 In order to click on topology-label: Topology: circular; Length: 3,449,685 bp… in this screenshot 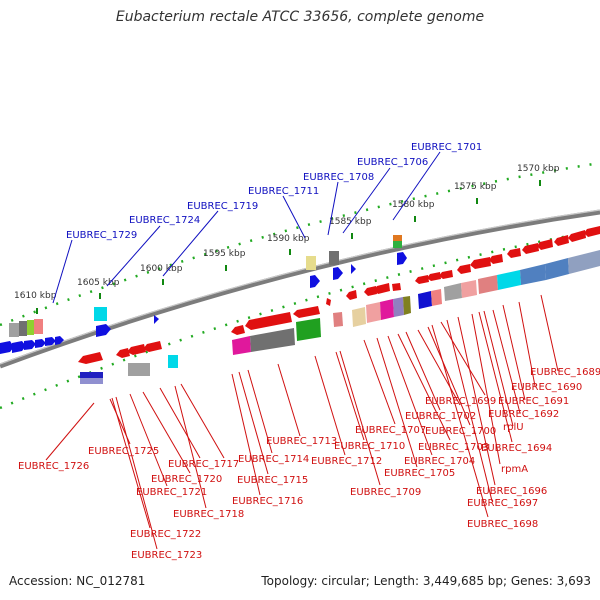, I will do `click(426, 581)`.